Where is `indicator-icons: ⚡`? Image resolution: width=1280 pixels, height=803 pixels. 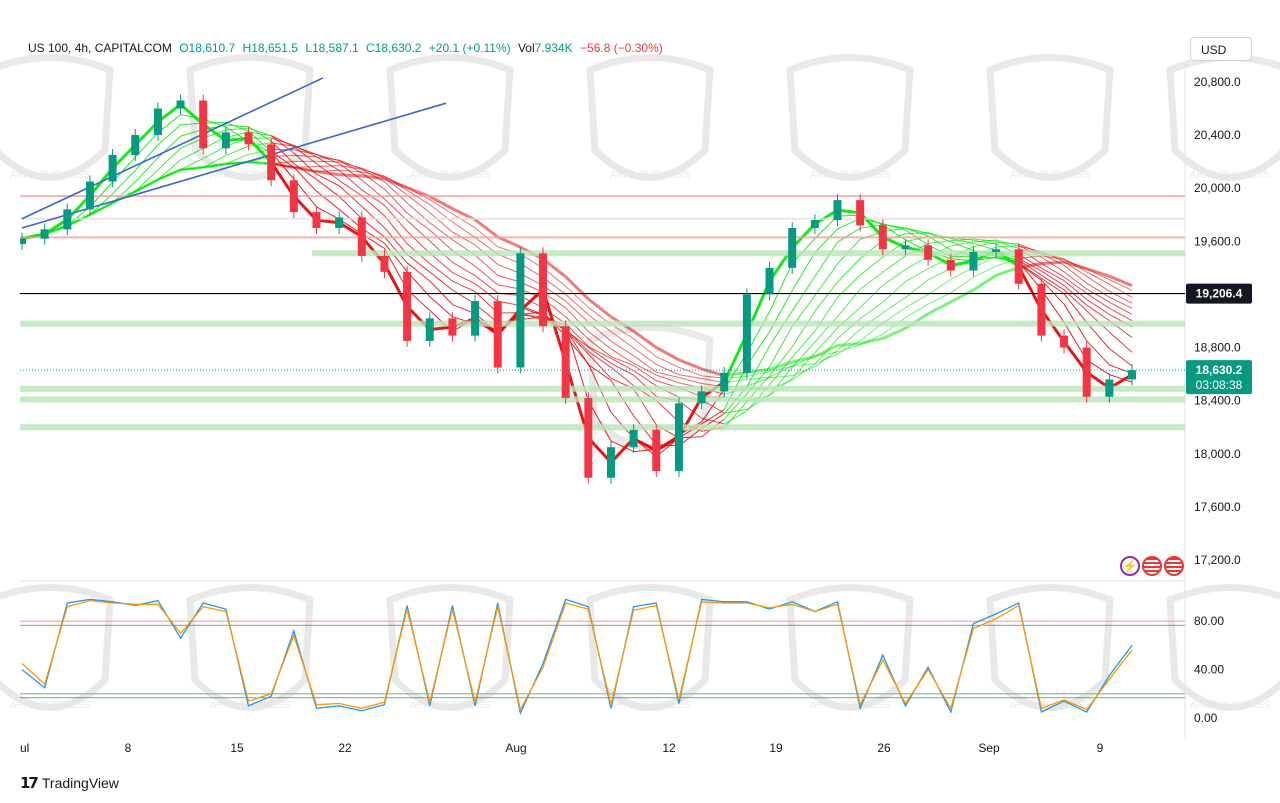
indicator-icons: ⚡ is located at coordinates (1153, 566).